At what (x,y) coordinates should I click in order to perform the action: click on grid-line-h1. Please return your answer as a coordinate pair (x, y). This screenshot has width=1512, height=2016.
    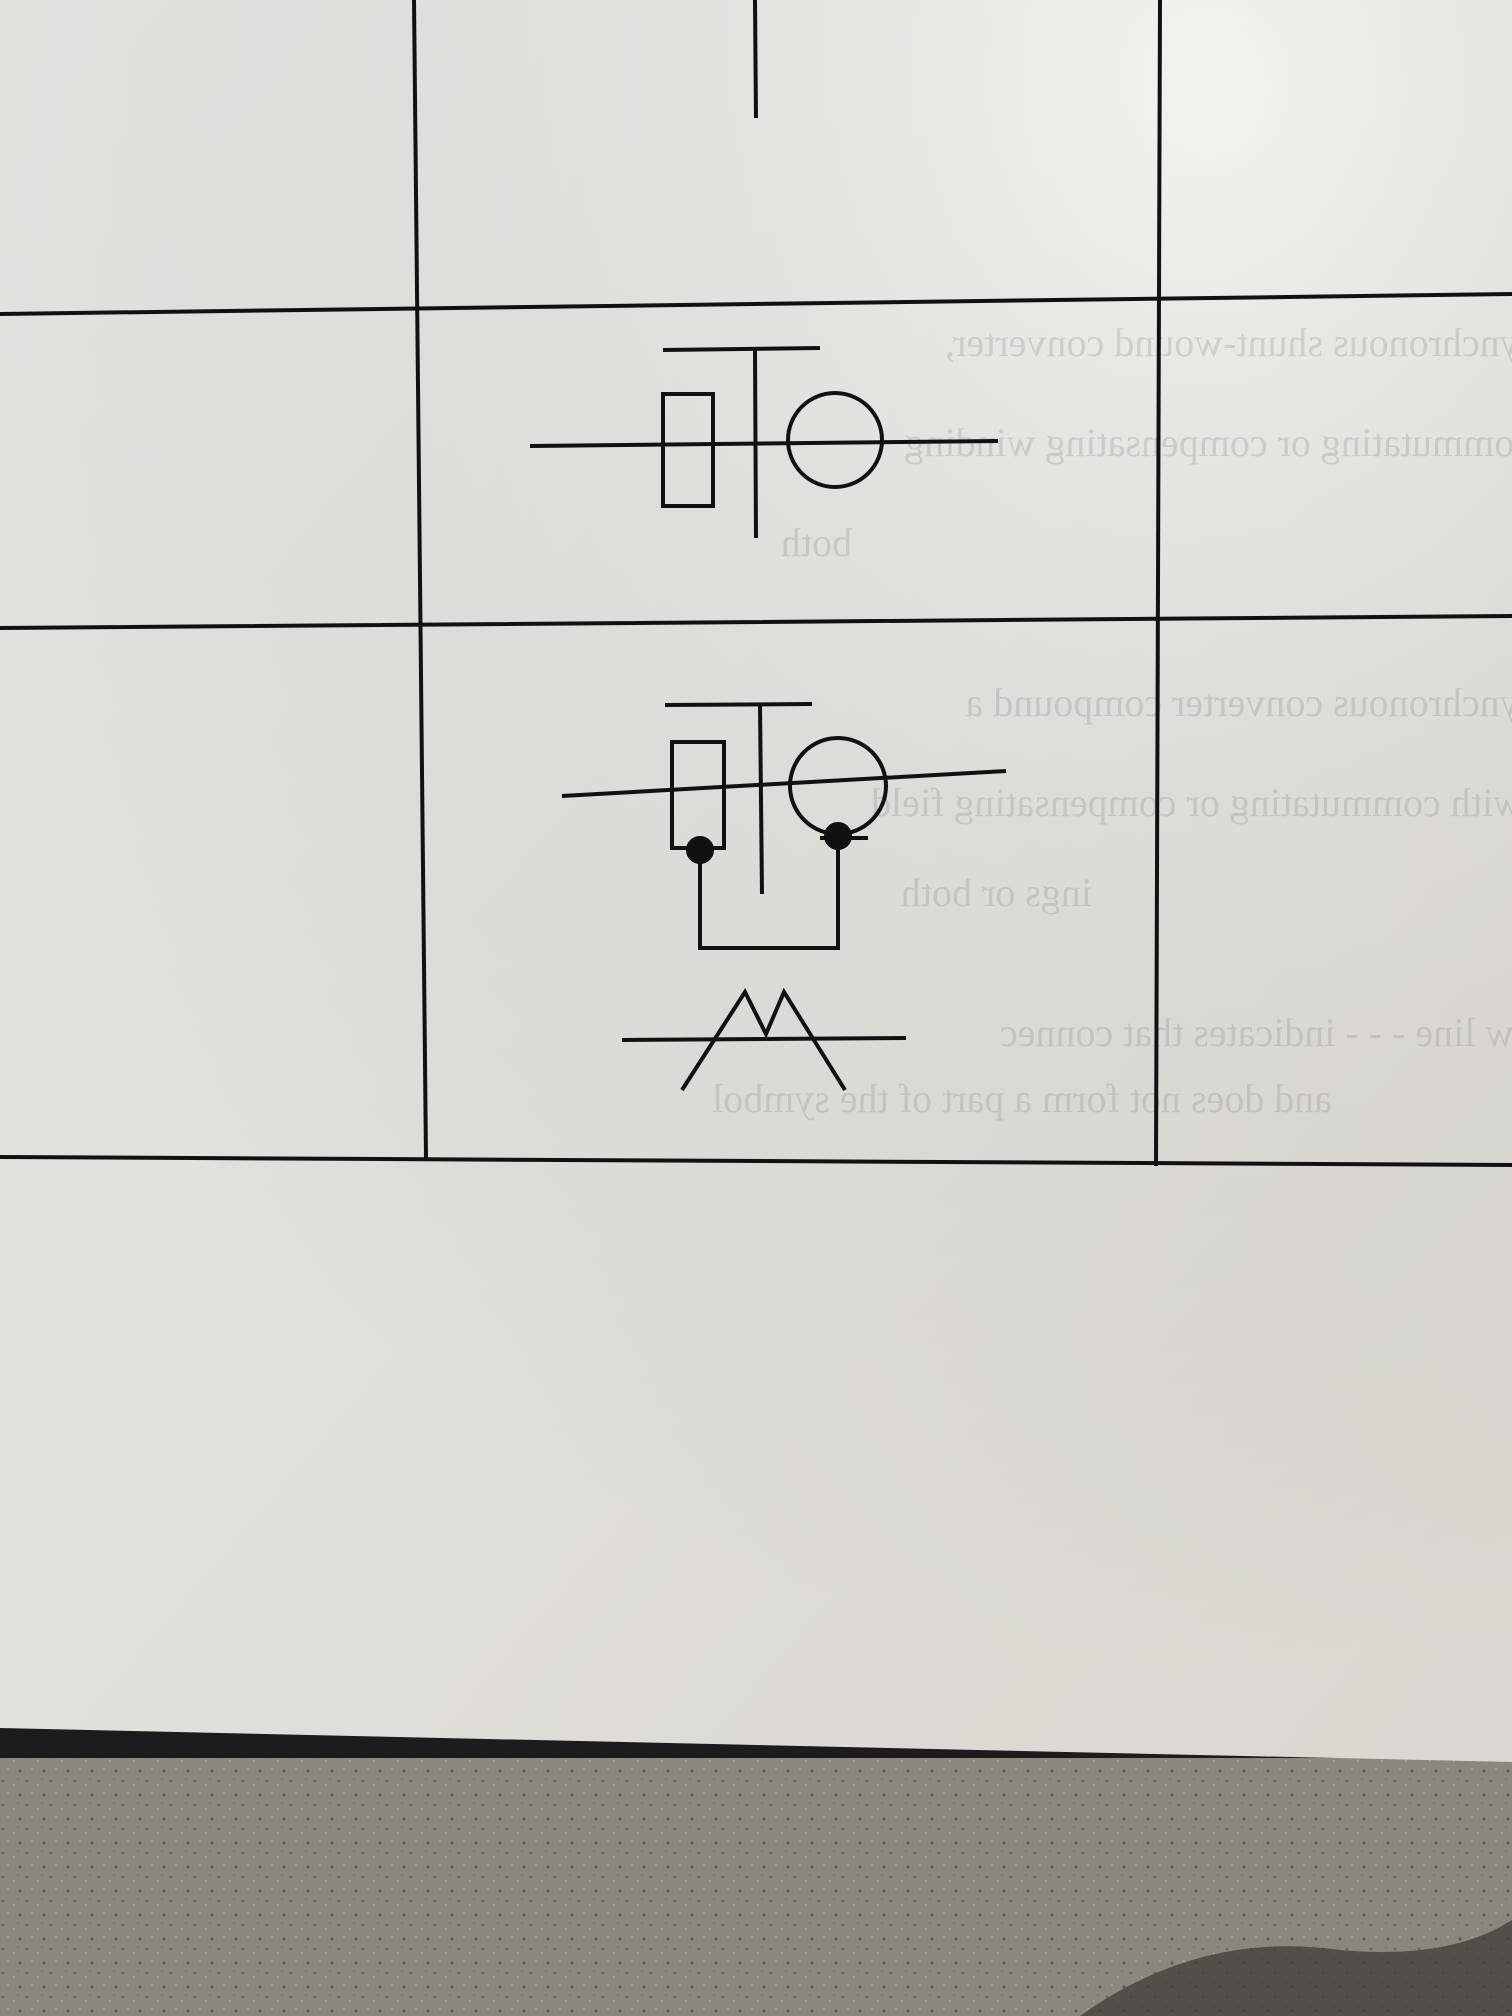
    Looking at the image, I should click on (756, 304).